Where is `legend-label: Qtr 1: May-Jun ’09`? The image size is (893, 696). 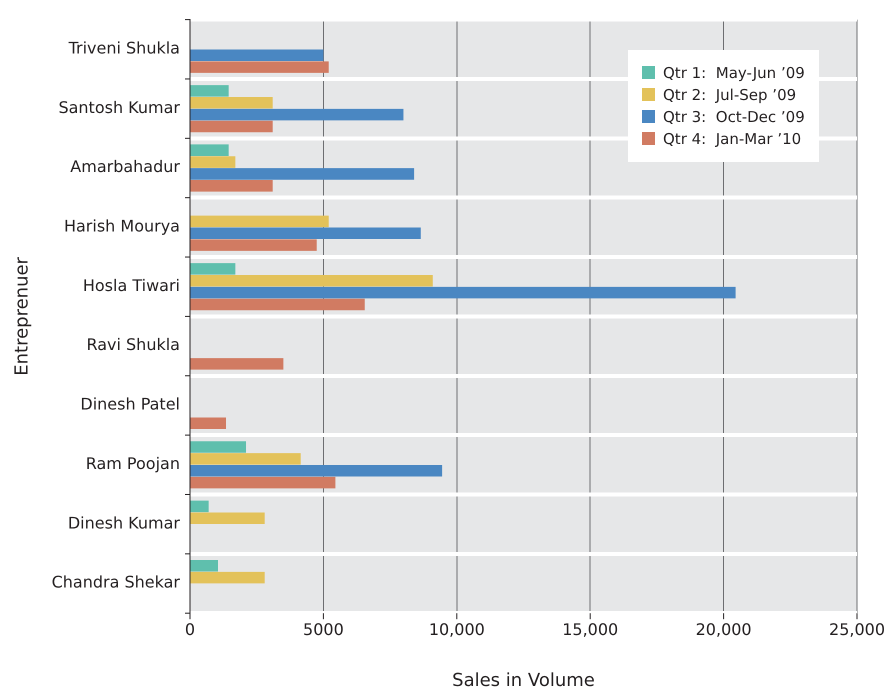 legend-label: Qtr 1: May-Jun ’09 is located at coordinates (734, 73).